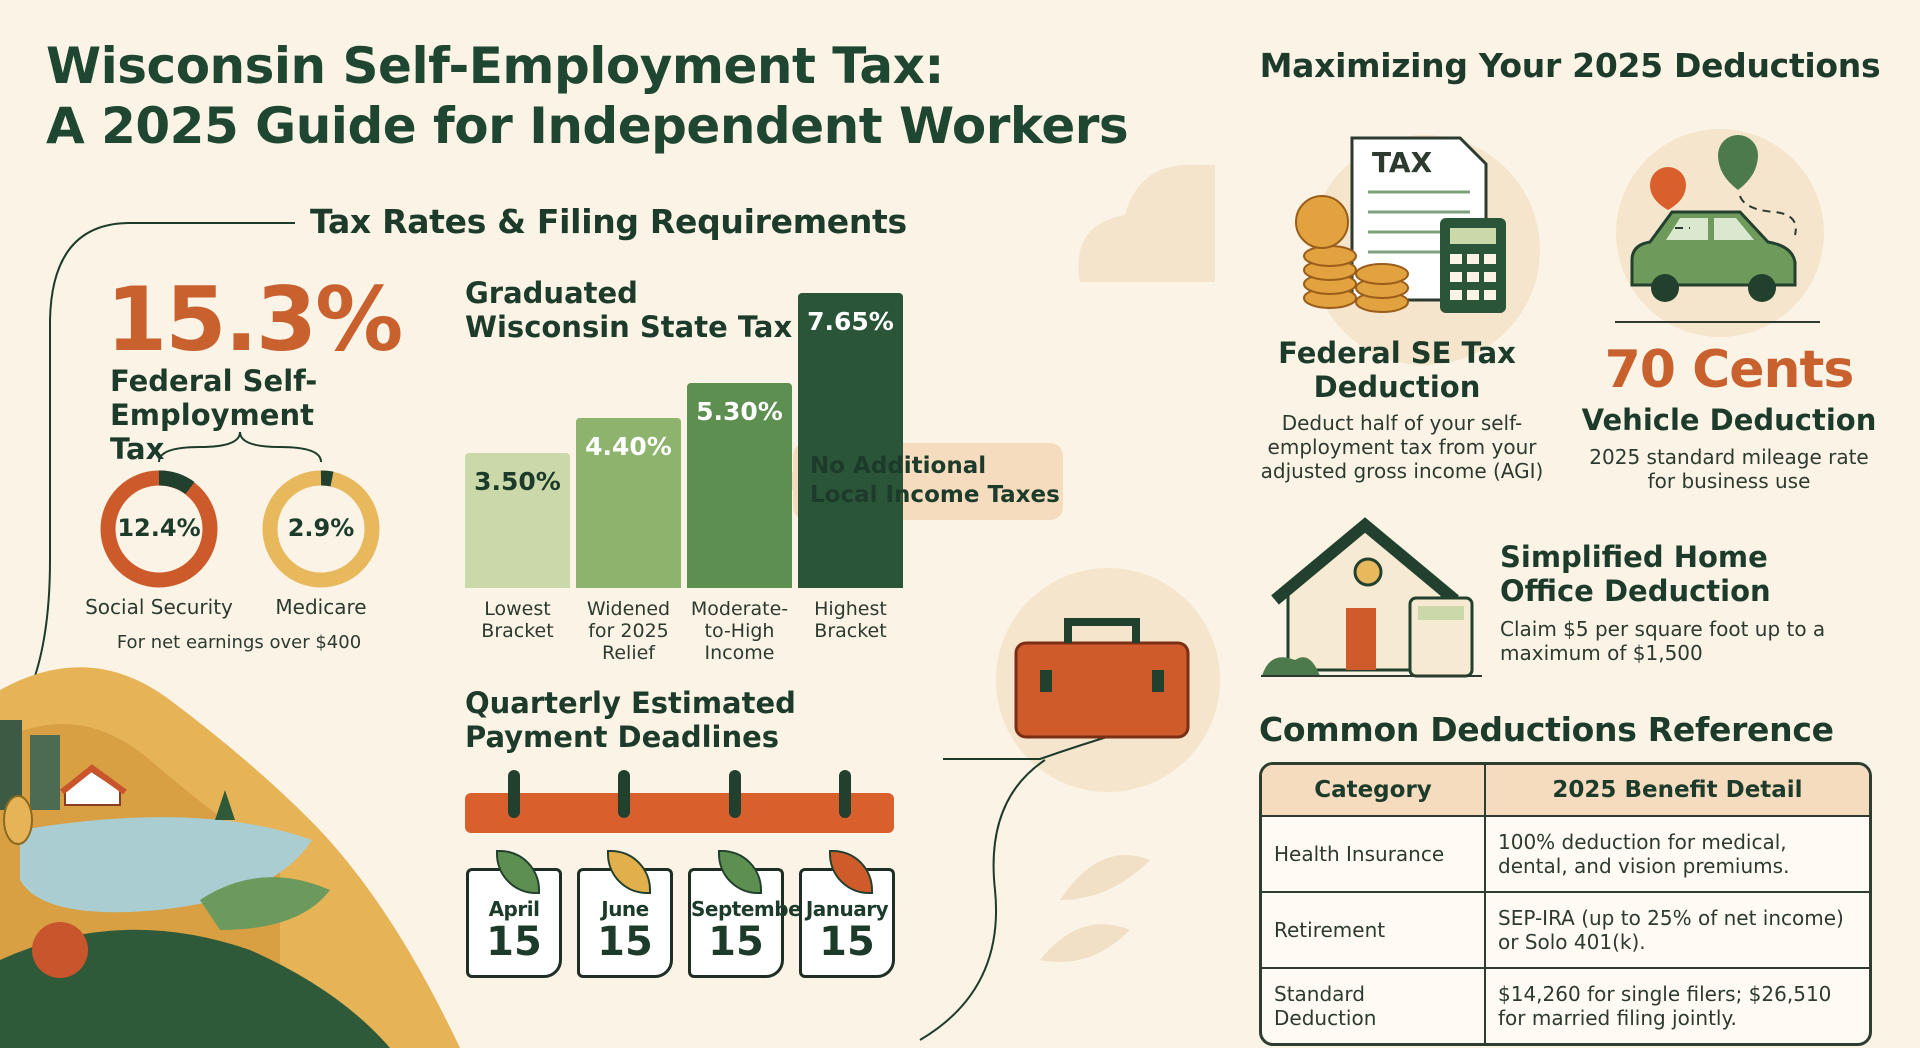  What do you see at coordinates (1736, 215) in the screenshot?
I see `route` at bounding box center [1736, 215].